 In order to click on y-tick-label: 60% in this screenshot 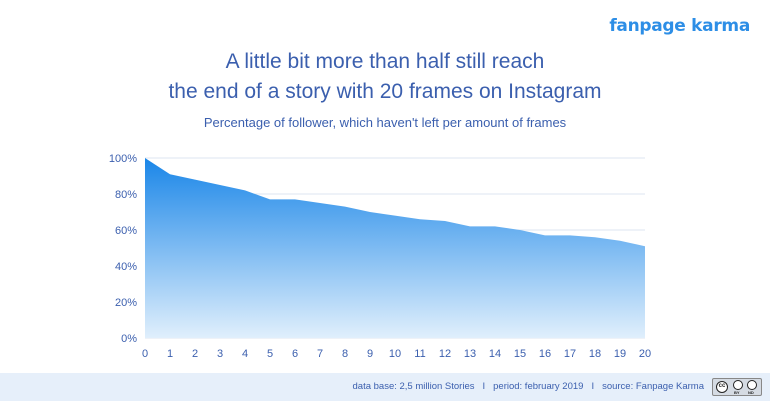, I will do `click(126, 231)`.